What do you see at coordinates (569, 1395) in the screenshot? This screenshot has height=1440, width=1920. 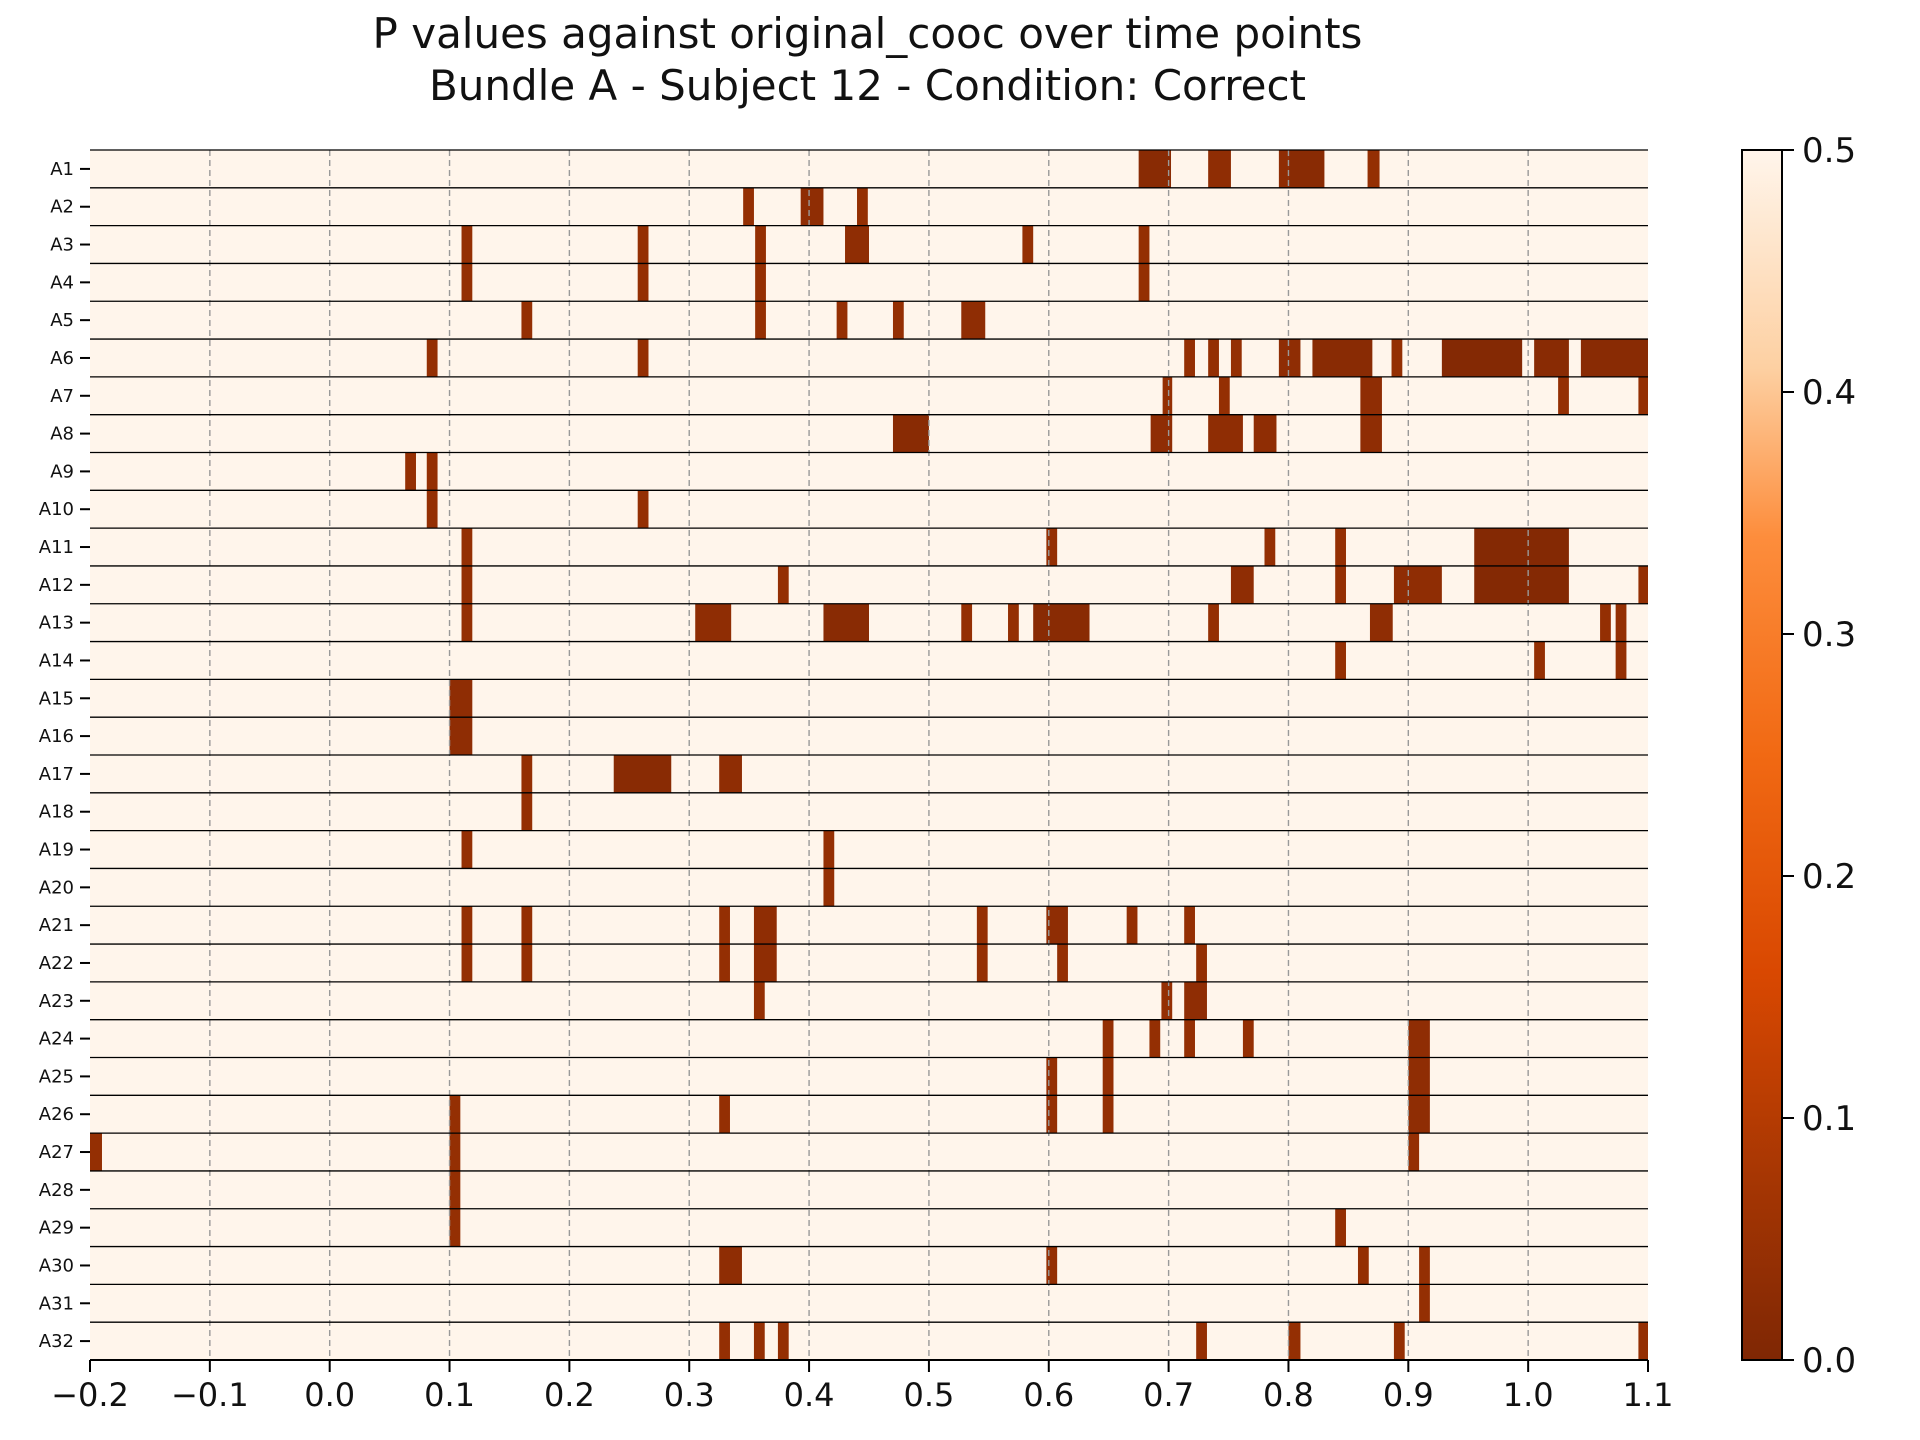 I see `x-tick-label-4: 0.2` at bounding box center [569, 1395].